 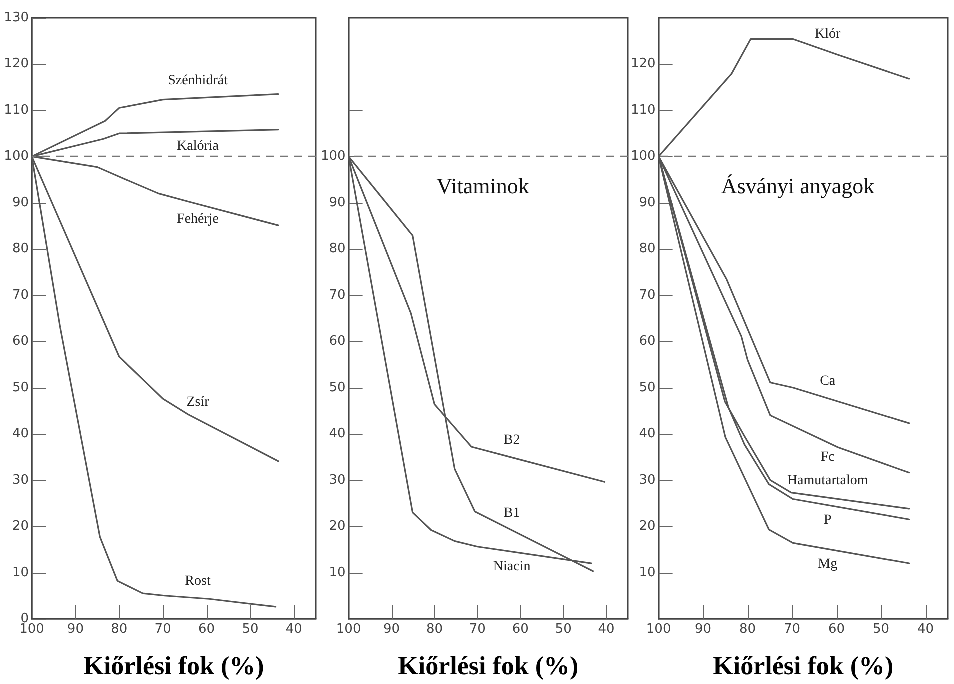 What do you see at coordinates (198, 402) in the screenshot?
I see `series-label: Zsír` at bounding box center [198, 402].